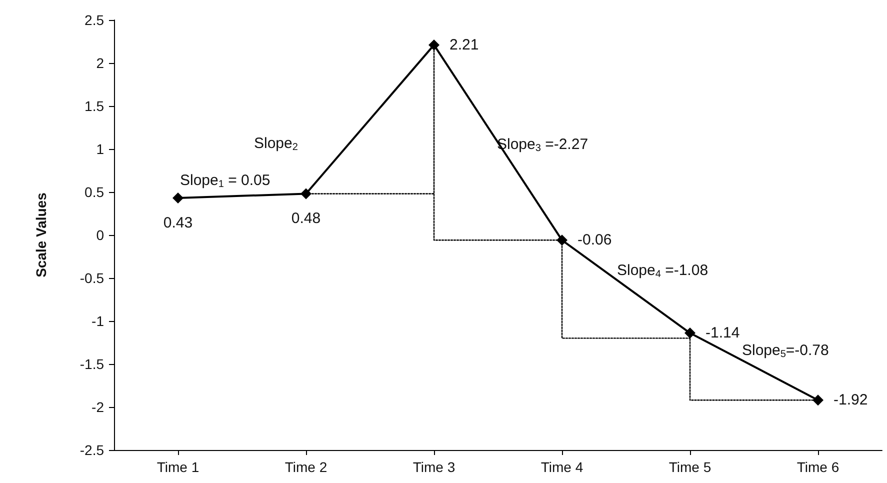 This screenshot has height=483, width=887. I want to click on y-tick-label: -2.5, so click(92, 450).